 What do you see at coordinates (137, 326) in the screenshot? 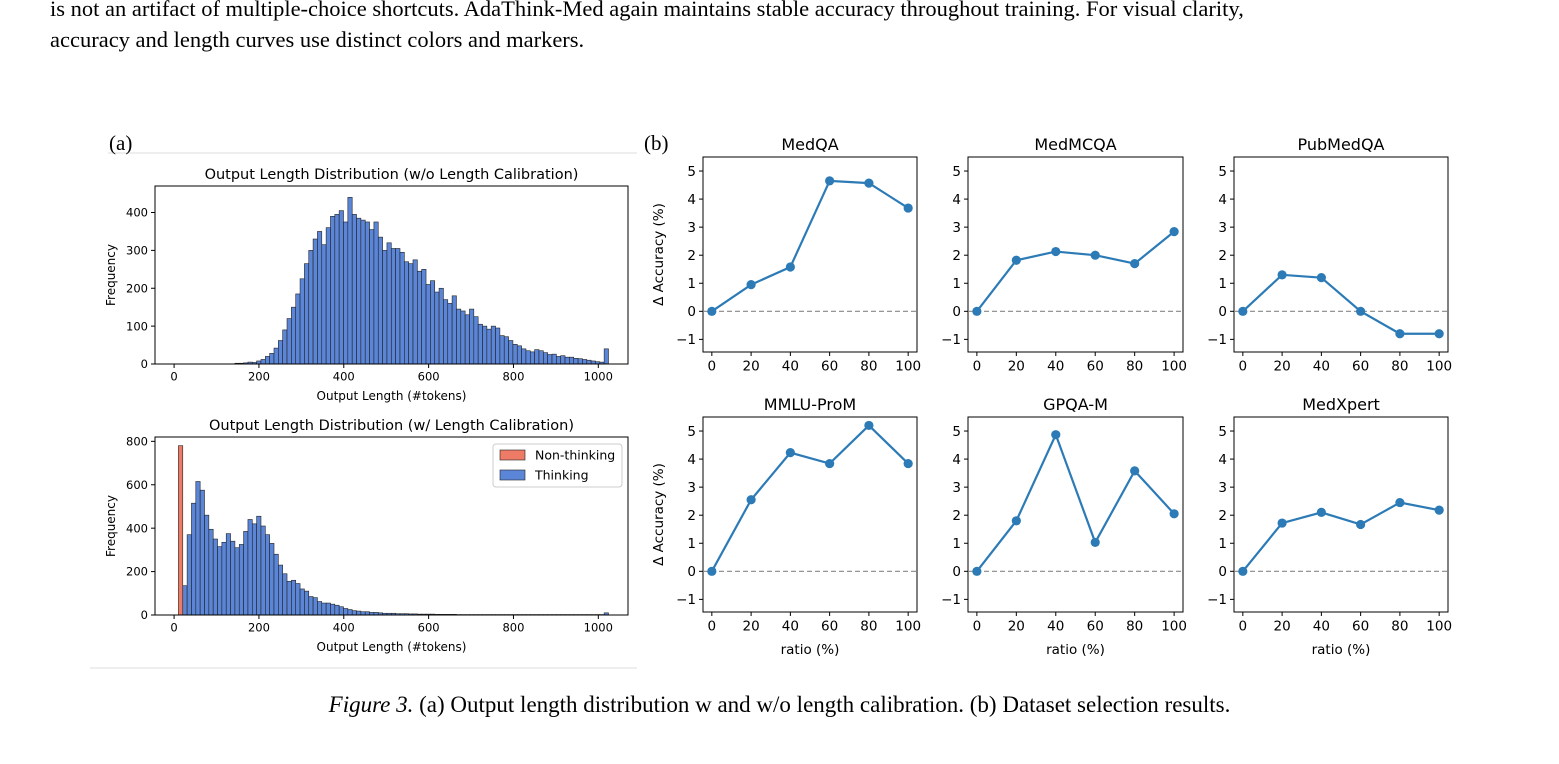
I see `y-tick-label: 100` at bounding box center [137, 326].